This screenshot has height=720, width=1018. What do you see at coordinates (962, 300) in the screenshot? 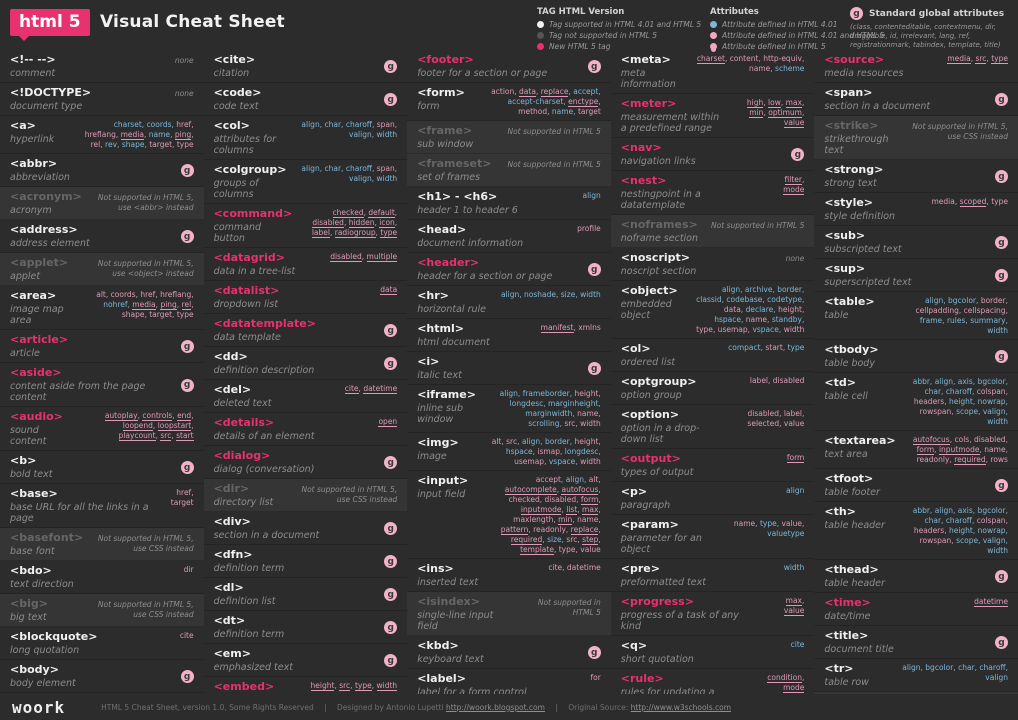
I see `attribute-bgcolor: bgcolor` at bounding box center [962, 300].